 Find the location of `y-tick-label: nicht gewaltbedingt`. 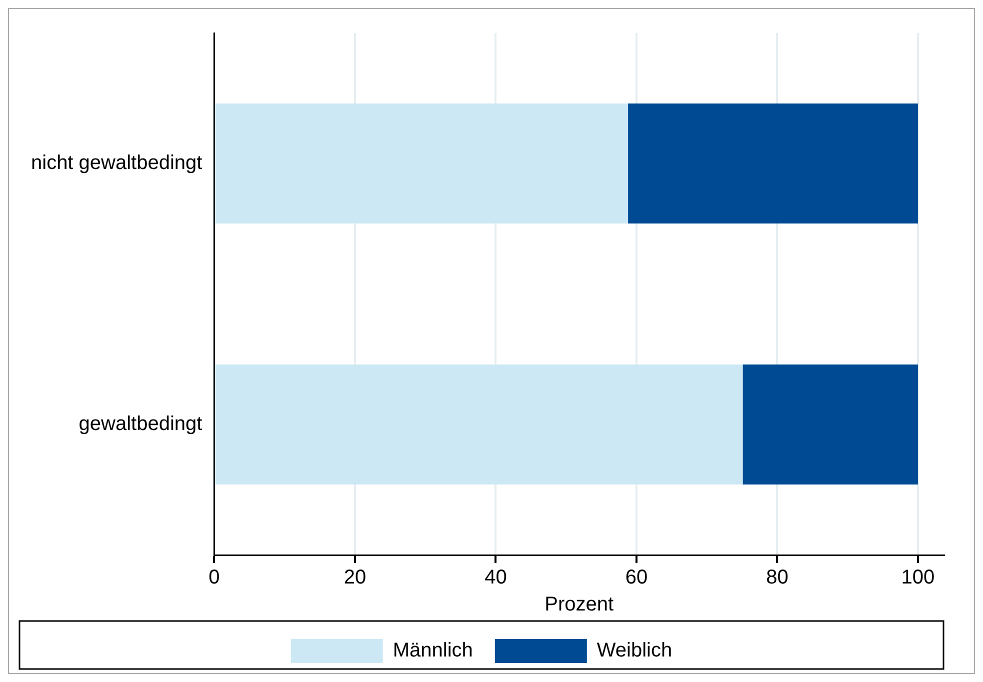

y-tick-label: nicht gewaltbedingt is located at coordinates (116, 163).